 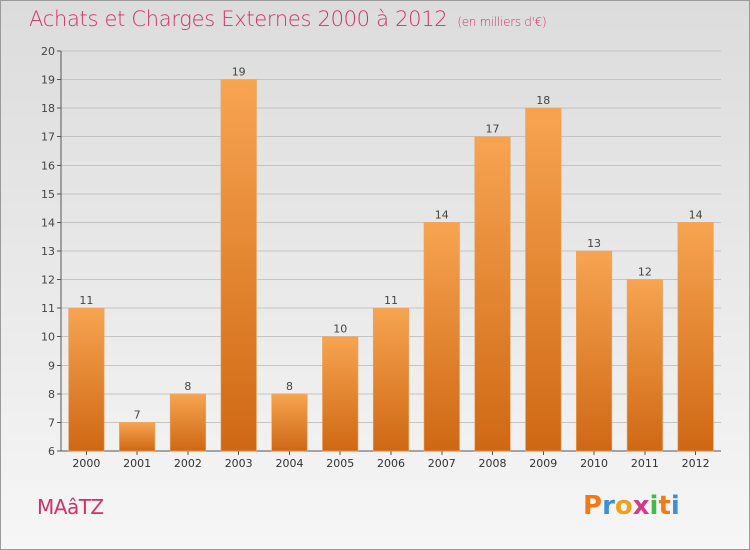 I want to click on data-label: 7, so click(x=137, y=414).